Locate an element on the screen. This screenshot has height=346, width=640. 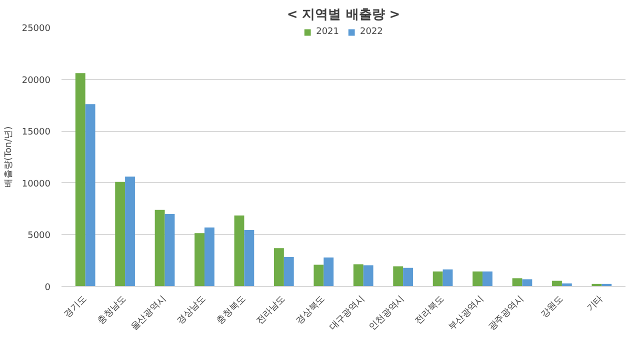
legend-label: 2021 is located at coordinates (327, 32).